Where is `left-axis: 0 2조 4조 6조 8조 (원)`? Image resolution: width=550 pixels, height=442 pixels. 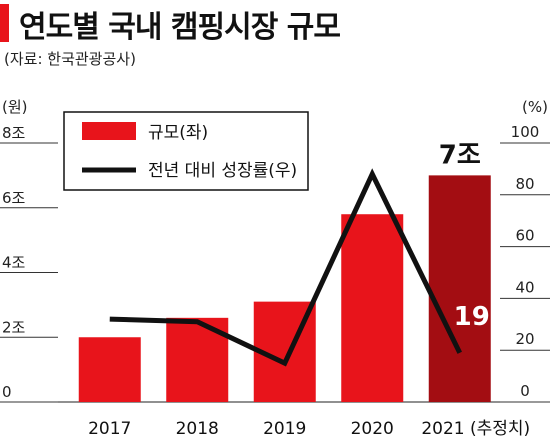 left-axis: 0 2조 4조 6조 8조 (원) is located at coordinates (15, 249).